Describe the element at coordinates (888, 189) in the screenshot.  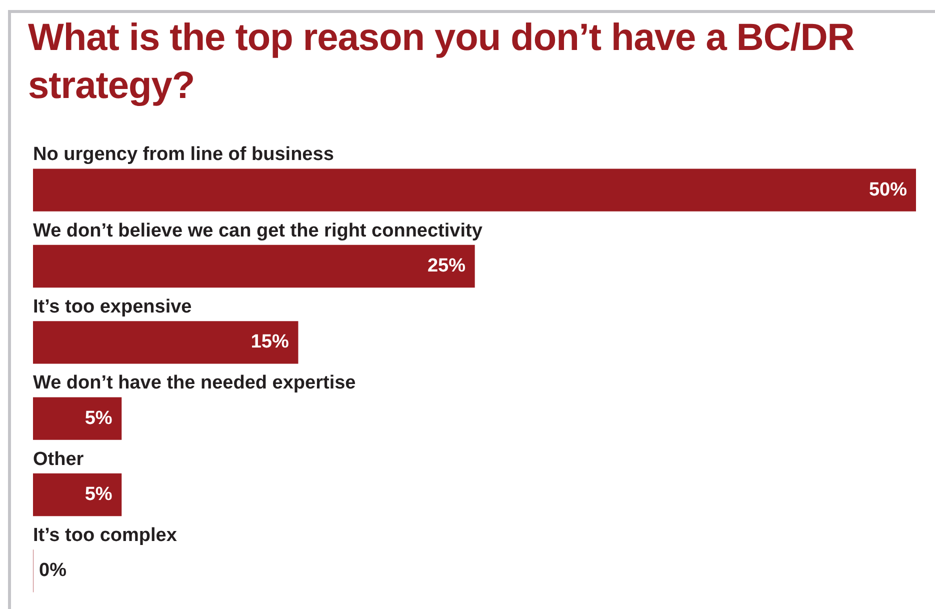
I see `data-label: 50%` at that location.